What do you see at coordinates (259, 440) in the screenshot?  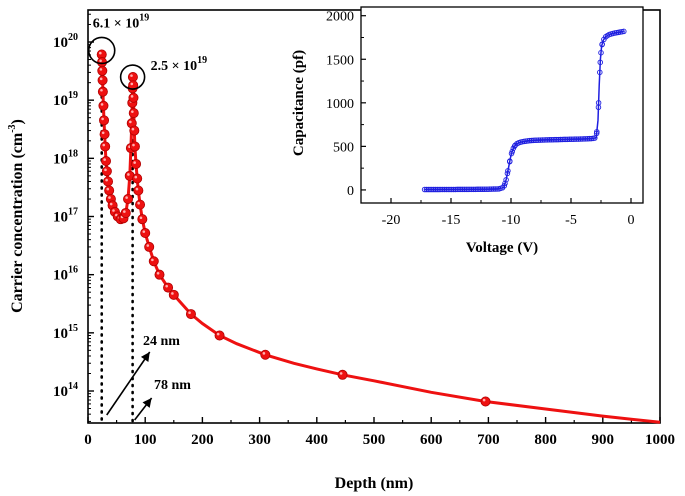 I see `x-tick-label: 300` at bounding box center [259, 440].